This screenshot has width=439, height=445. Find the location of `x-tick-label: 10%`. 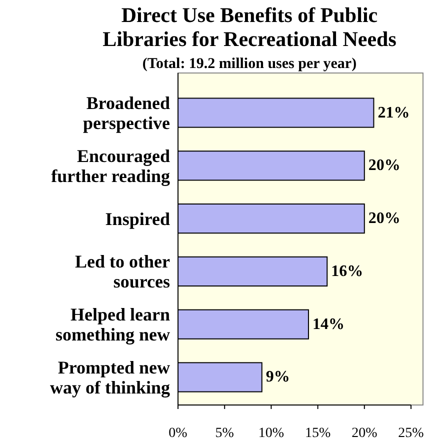

x-tick-label: 10% is located at coordinates (271, 433).